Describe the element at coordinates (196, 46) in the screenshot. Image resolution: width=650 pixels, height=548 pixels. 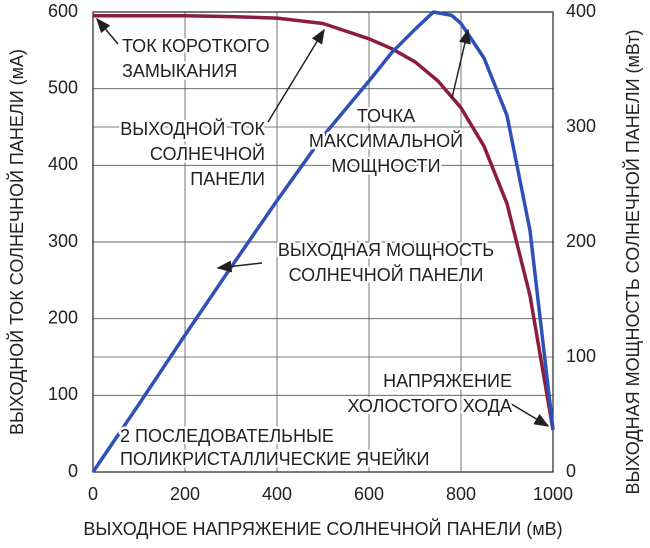
I see `annotation: ТОК КОРОТКОГО` at that location.